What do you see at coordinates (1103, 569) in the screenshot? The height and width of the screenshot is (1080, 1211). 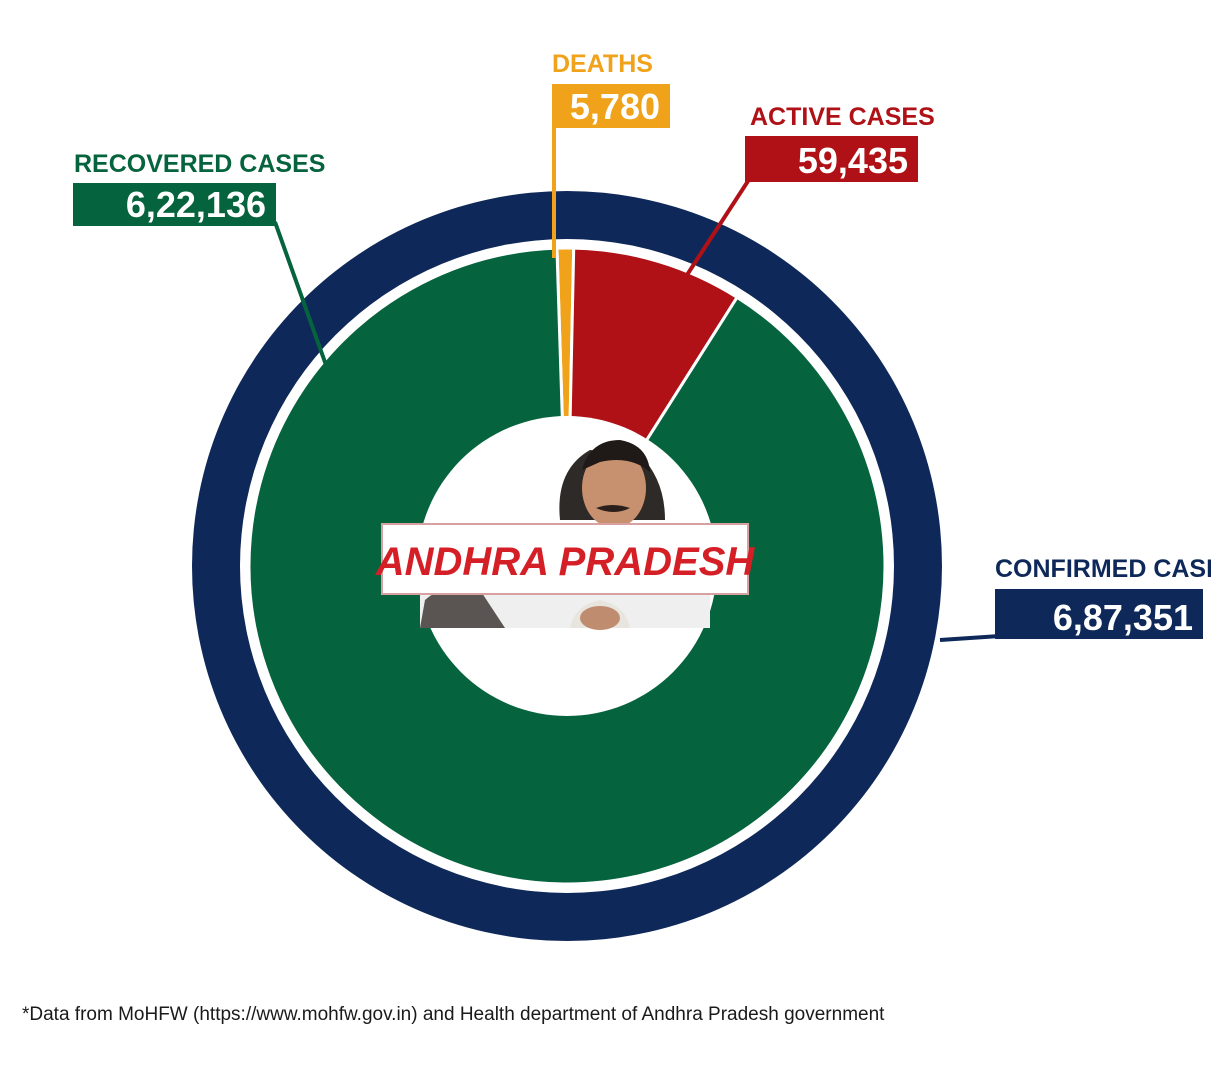 I see `confirmed-cases-label: CONFIRMED CASES` at bounding box center [1103, 569].